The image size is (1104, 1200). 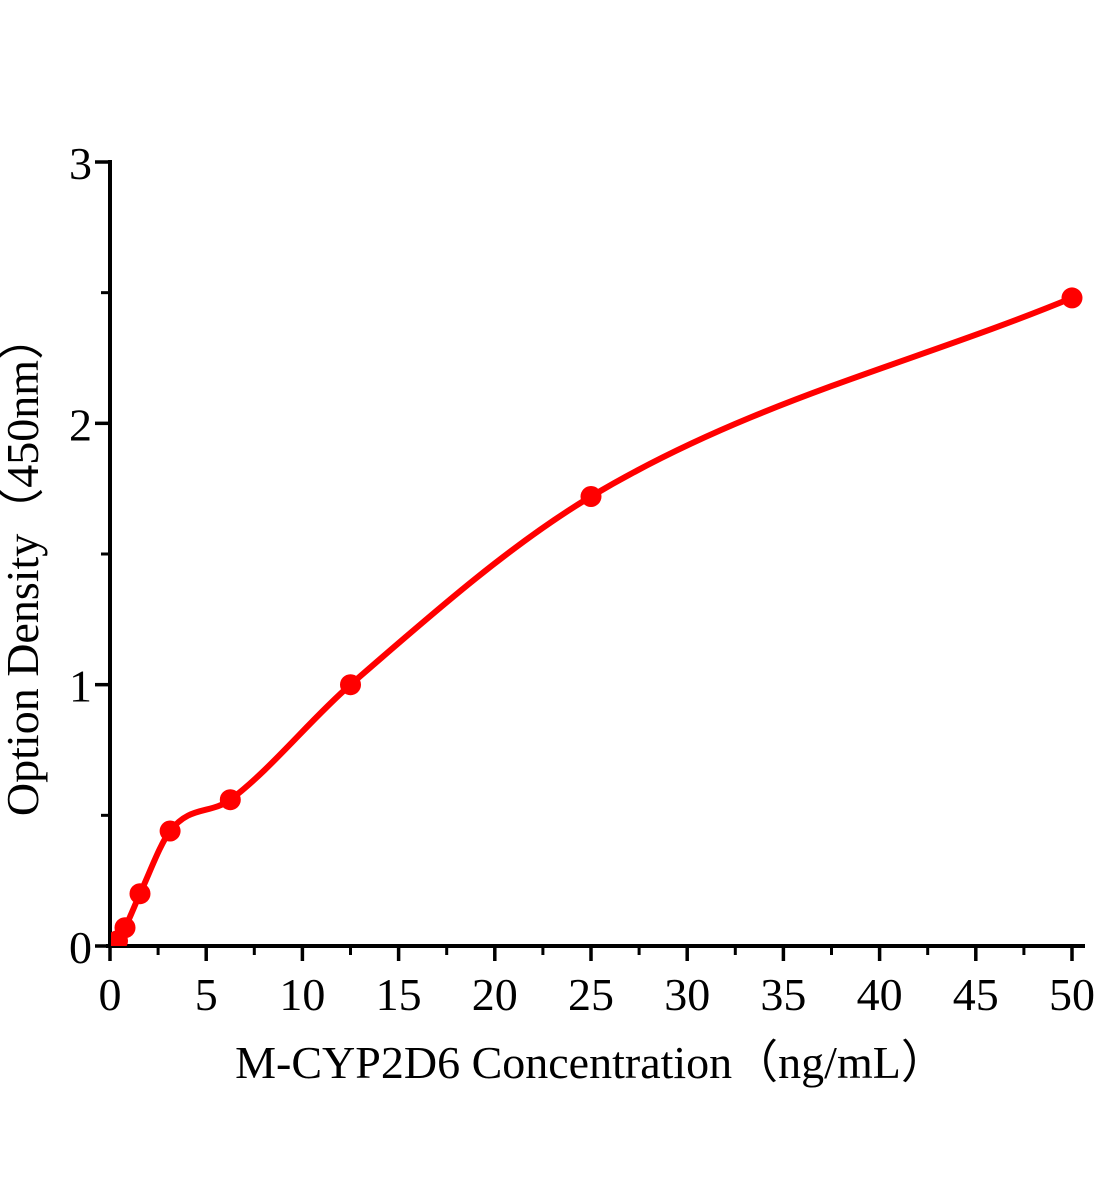 What do you see at coordinates (80, 686) in the screenshot?
I see `y-tick-label: 1` at bounding box center [80, 686].